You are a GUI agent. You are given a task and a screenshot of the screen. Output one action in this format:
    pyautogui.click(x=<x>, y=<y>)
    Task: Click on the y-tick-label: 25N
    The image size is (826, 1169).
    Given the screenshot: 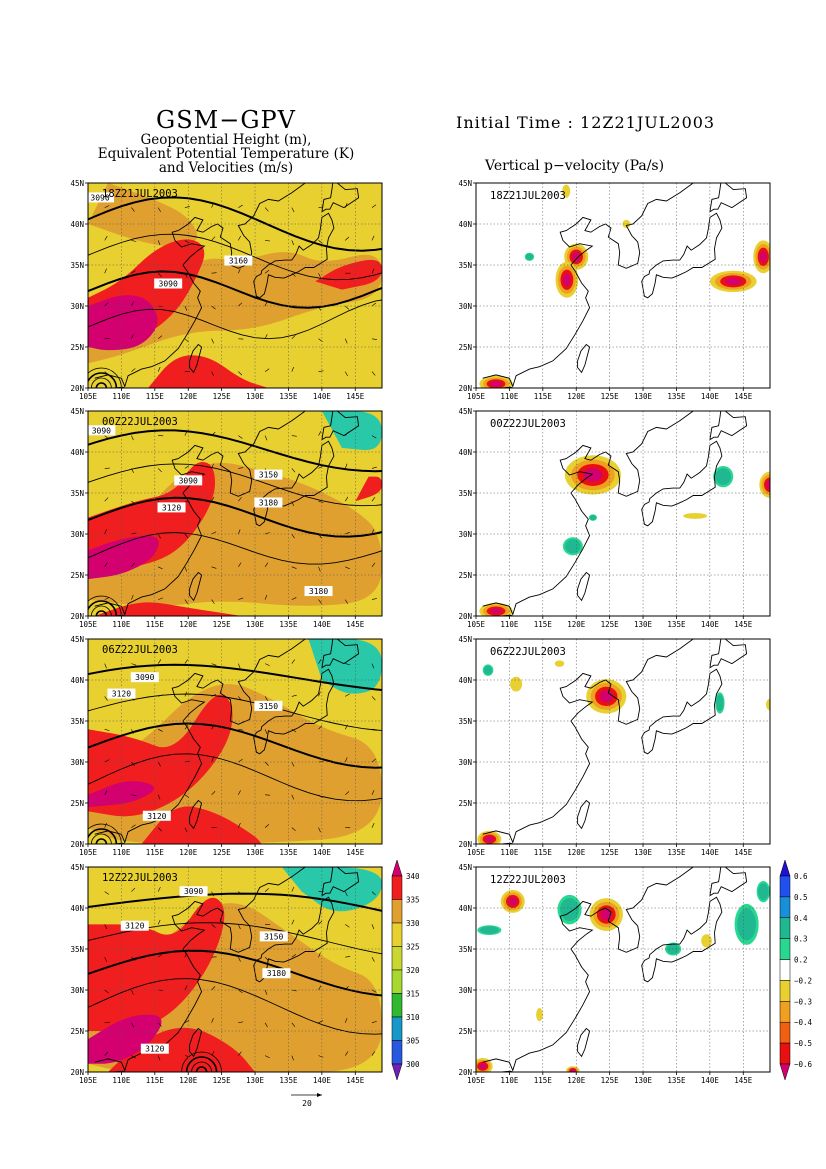 What is the action you would take?
    pyautogui.click(x=465, y=803)
    